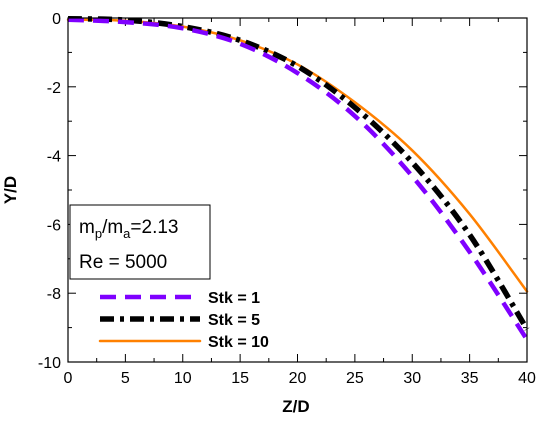  I want to click on annotation-frame, so click(140, 242).